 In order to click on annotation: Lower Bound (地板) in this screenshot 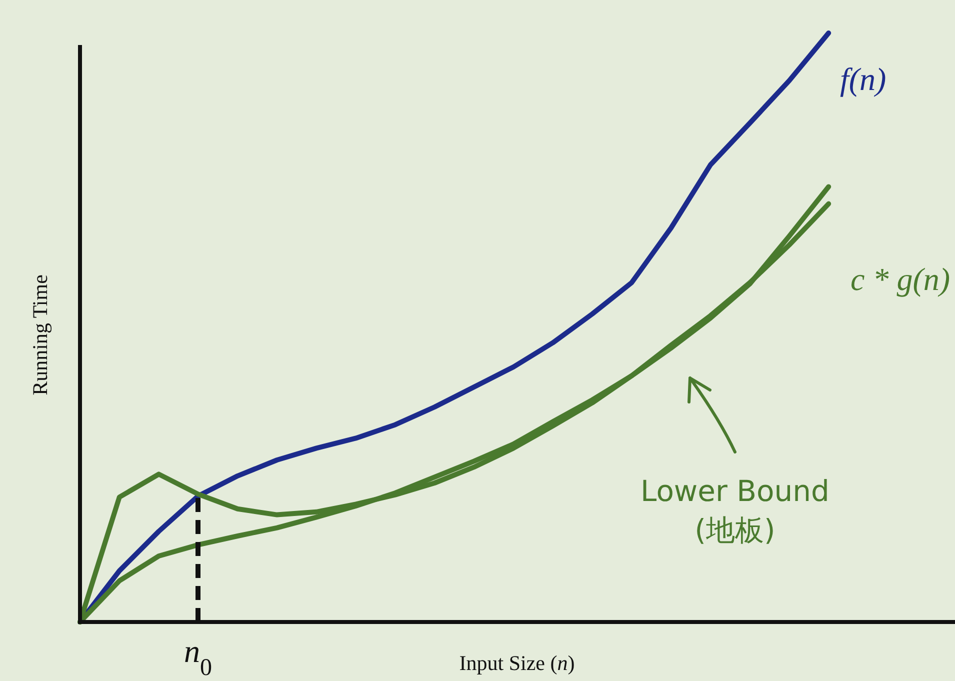, I will do `click(735, 511)`.